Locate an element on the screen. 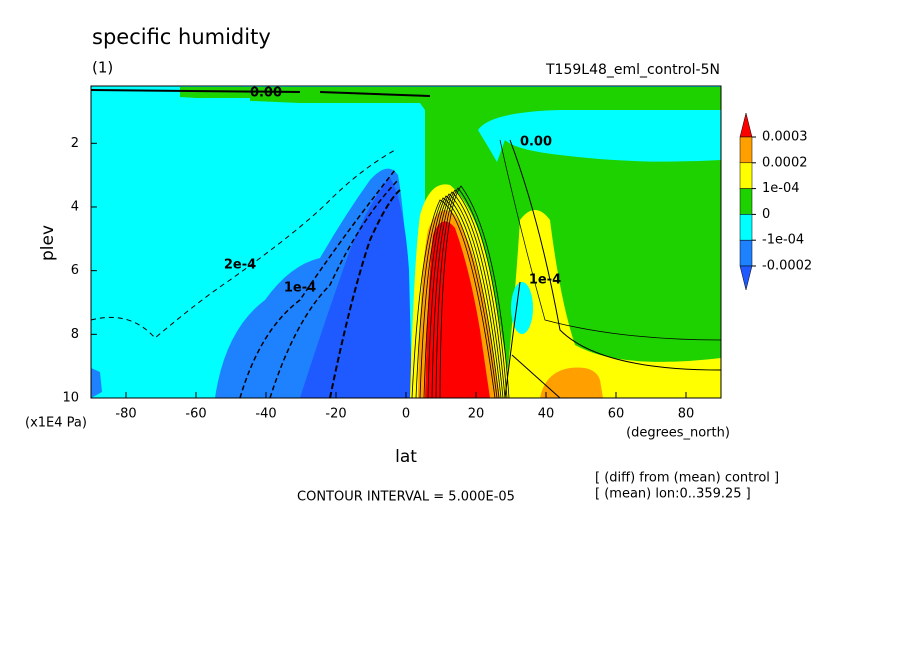 The image size is (904, 654). y-axis-label: plev is located at coordinates (48, 243).